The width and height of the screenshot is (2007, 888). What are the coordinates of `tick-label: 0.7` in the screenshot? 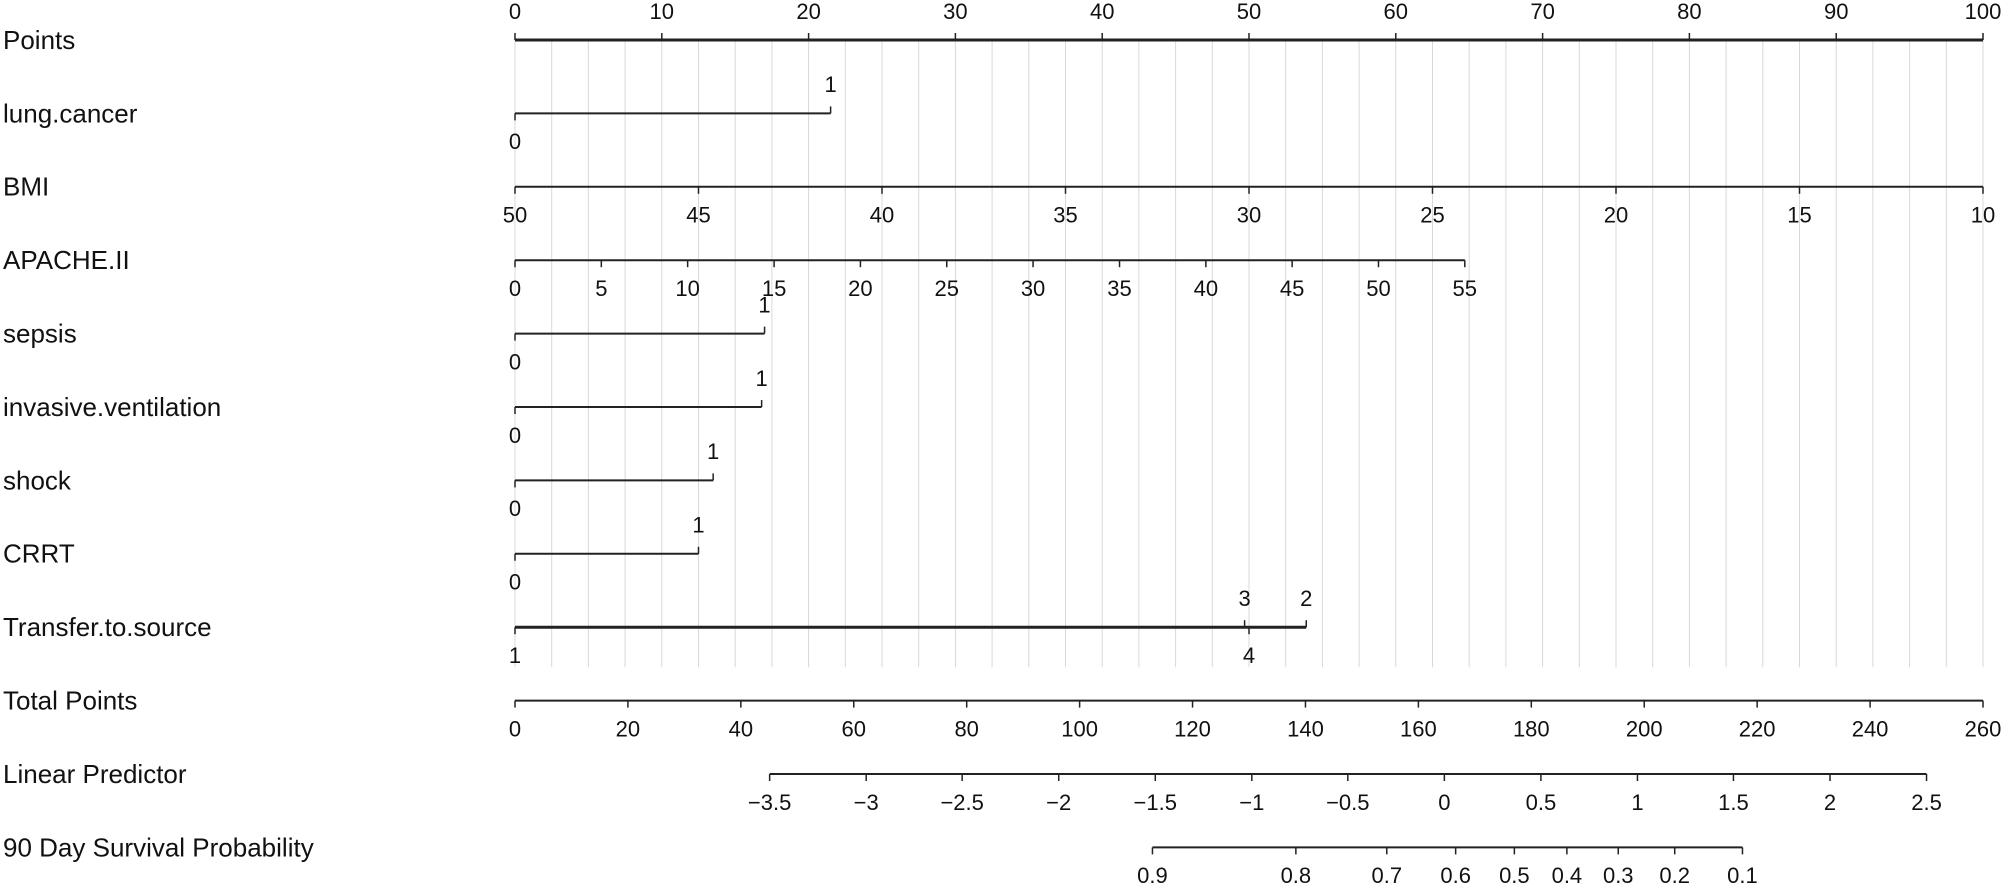 It's located at (1386, 875).